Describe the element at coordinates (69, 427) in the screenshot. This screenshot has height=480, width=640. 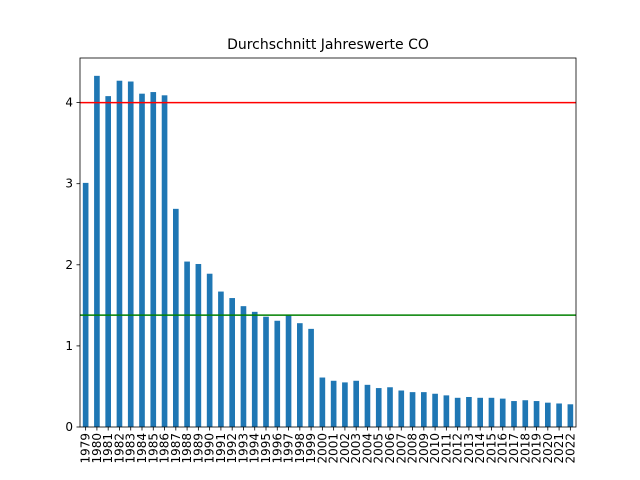
I see `y-tick-label: 0` at that location.